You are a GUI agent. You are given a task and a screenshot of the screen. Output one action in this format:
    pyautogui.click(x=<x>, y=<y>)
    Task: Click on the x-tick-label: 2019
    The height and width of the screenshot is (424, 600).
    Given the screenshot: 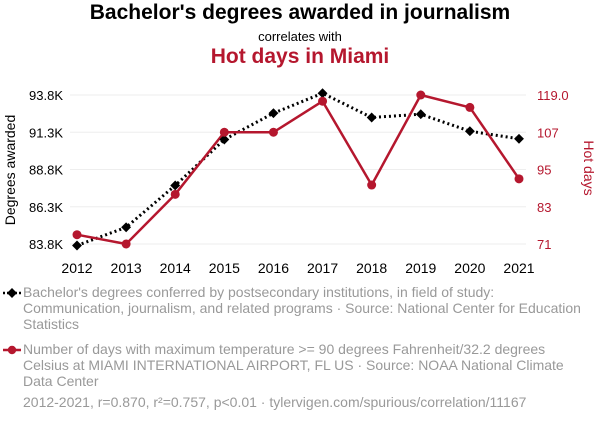 What is the action you would take?
    pyautogui.click(x=420, y=268)
    